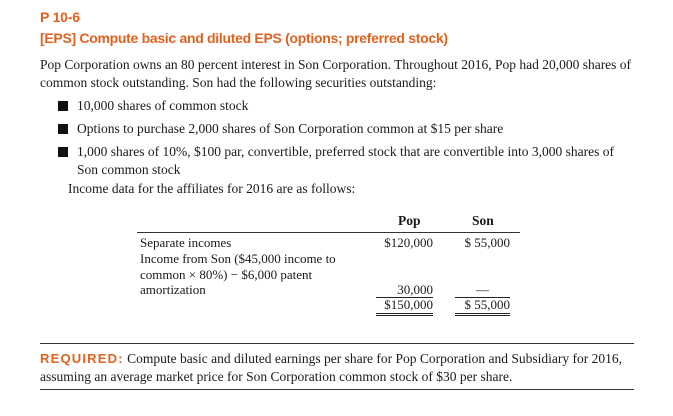 The width and height of the screenshot is (673, 416). I want to click on cell-son-separate-incomes: $ 55,000, so click(487, 242).